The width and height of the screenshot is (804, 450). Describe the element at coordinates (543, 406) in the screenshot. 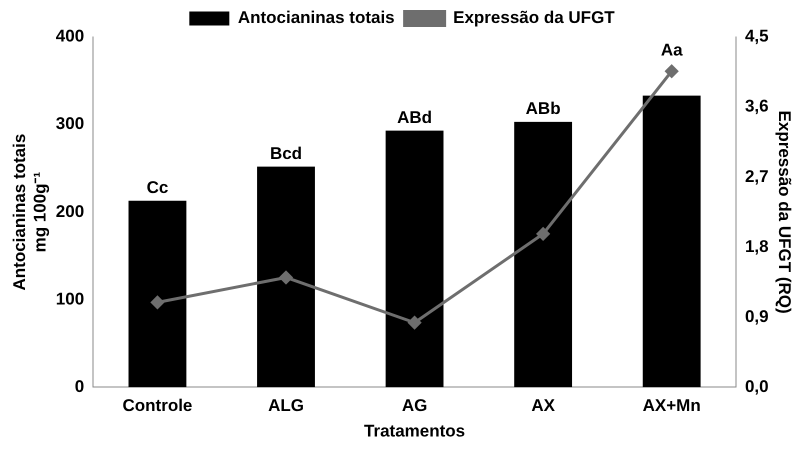

I see `x-tick-label: AX` at that location.